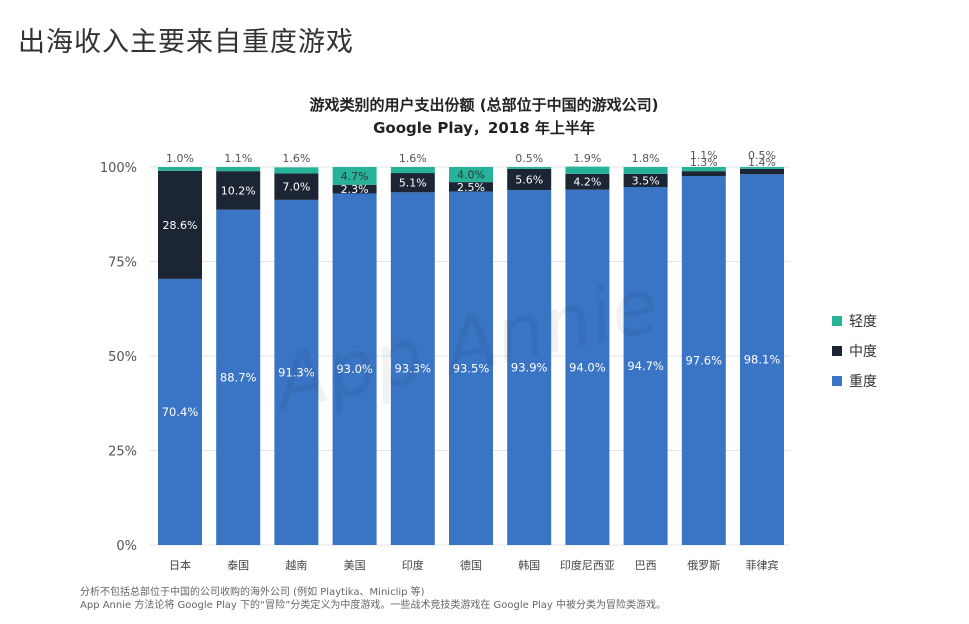 Image resolution: width=969 pixels, height=624 pixels. I want to click on x-tick-label: 德国, so click(471, 565).